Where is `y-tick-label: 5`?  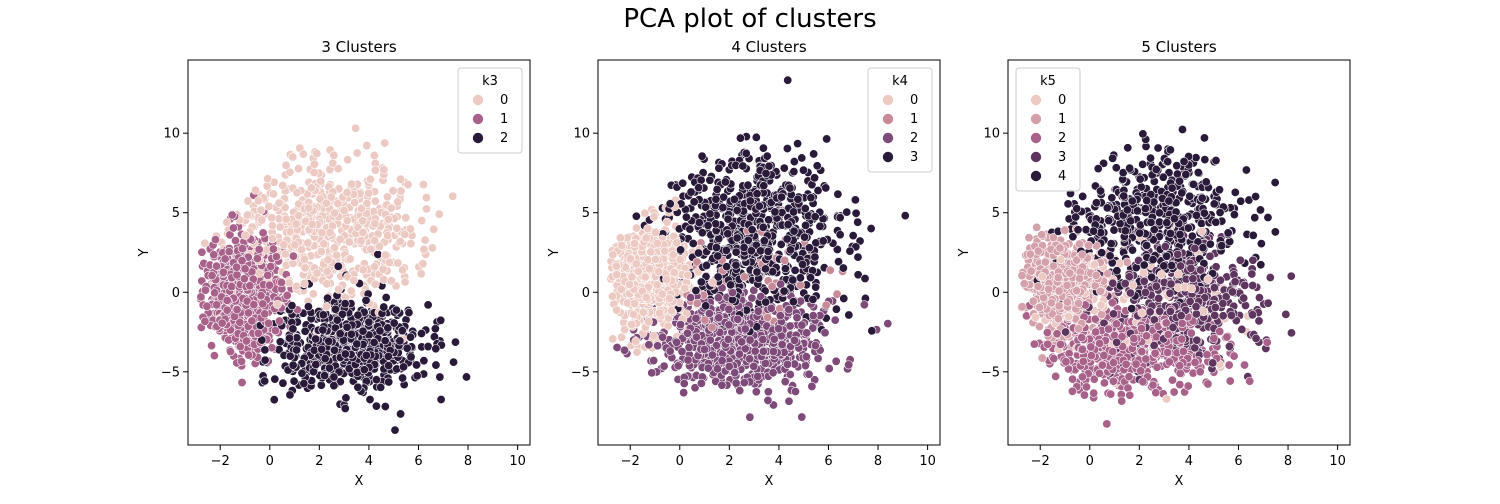
y-tick-label: 5 is located at coordinates (176, 213).